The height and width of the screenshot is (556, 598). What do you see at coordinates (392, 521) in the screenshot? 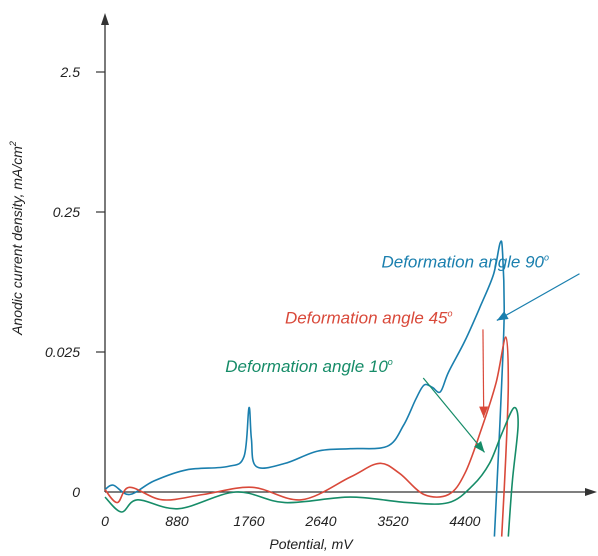
I see `x-tick-label: 3520` at bounding box center [392, 521].